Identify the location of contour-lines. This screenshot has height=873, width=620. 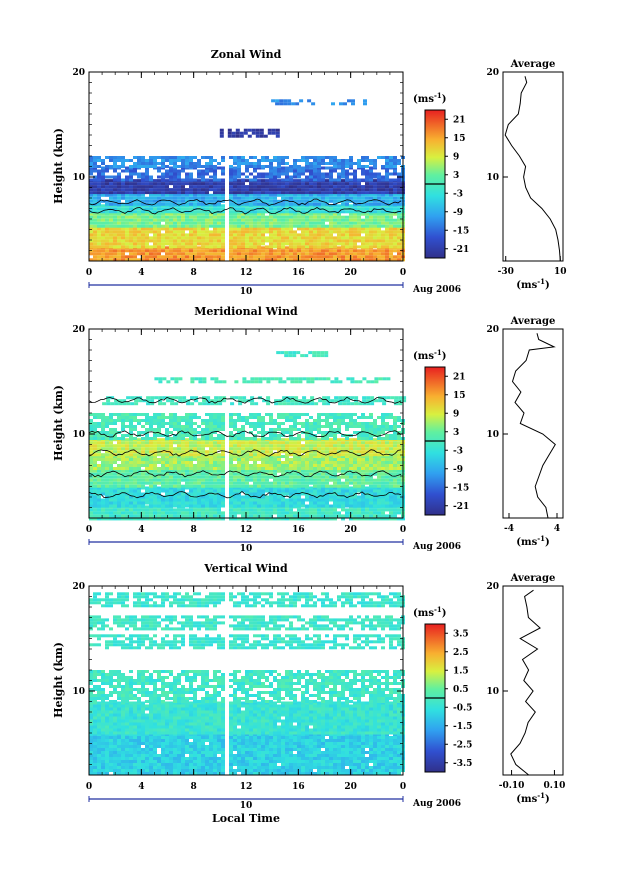
(245, 206).